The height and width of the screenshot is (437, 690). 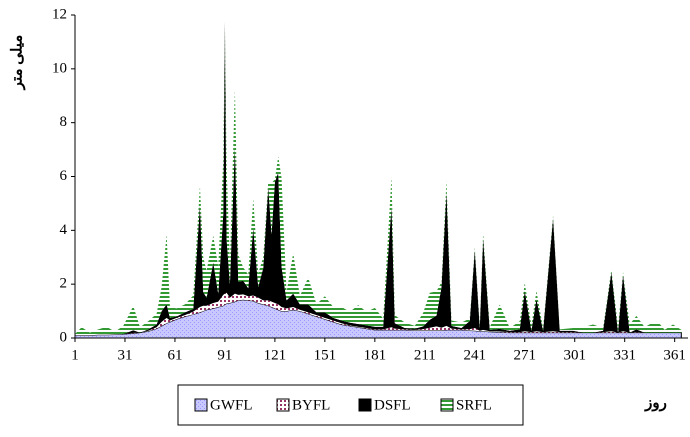 I want to click on x-axis-label: روز, so click(x=655, y=403).